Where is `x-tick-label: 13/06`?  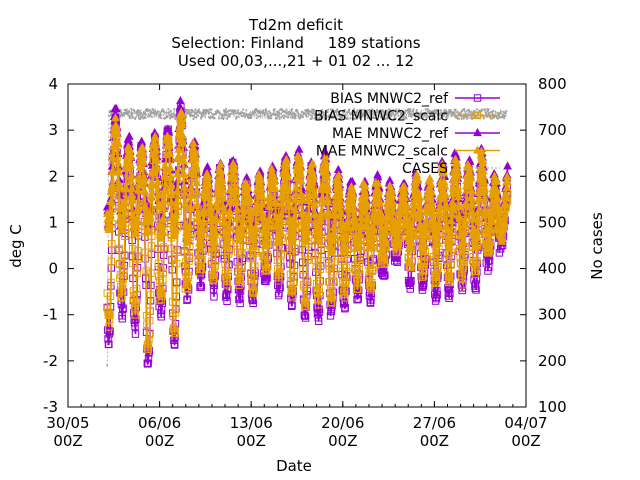
x-tick-label: 13/06 is located at coordinates (251, 423).